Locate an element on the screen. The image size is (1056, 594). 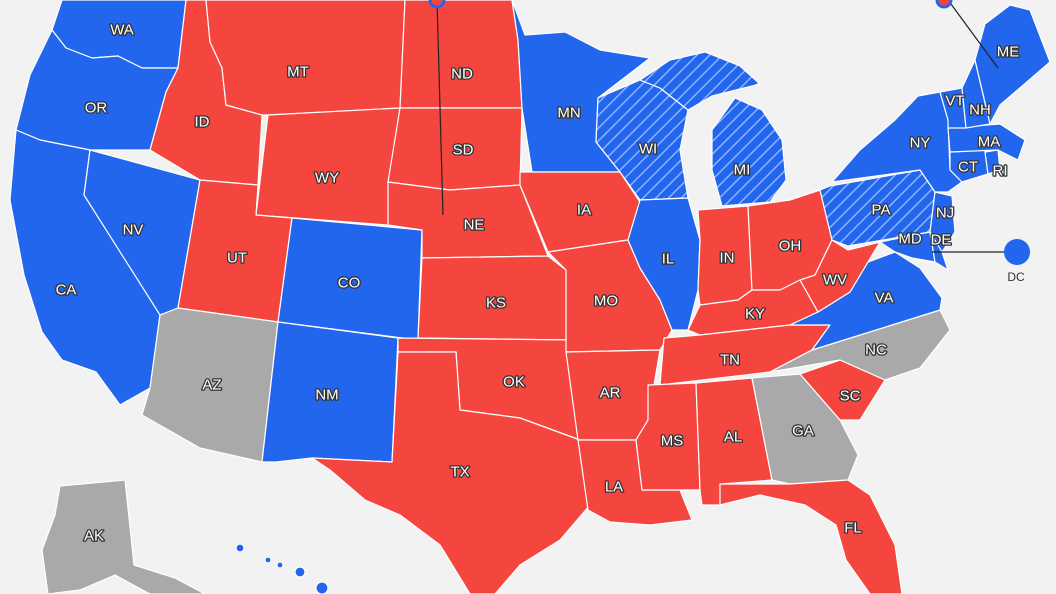
label-ca: CA is located at coordinates (66, 290).